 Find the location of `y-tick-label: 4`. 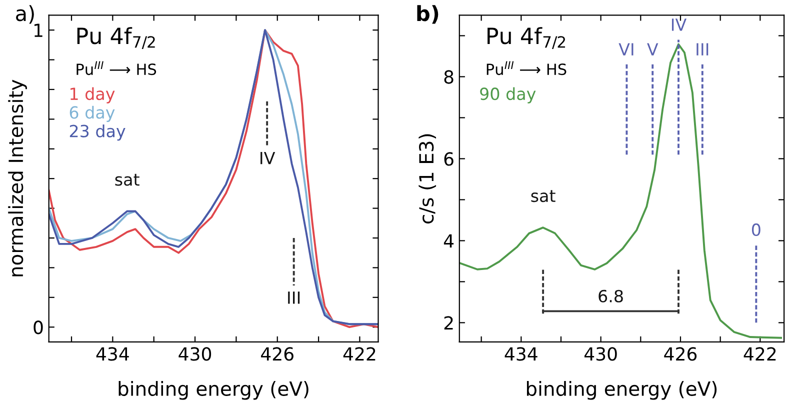

y-tick-label: 4 is located at coordinates (449, 241).